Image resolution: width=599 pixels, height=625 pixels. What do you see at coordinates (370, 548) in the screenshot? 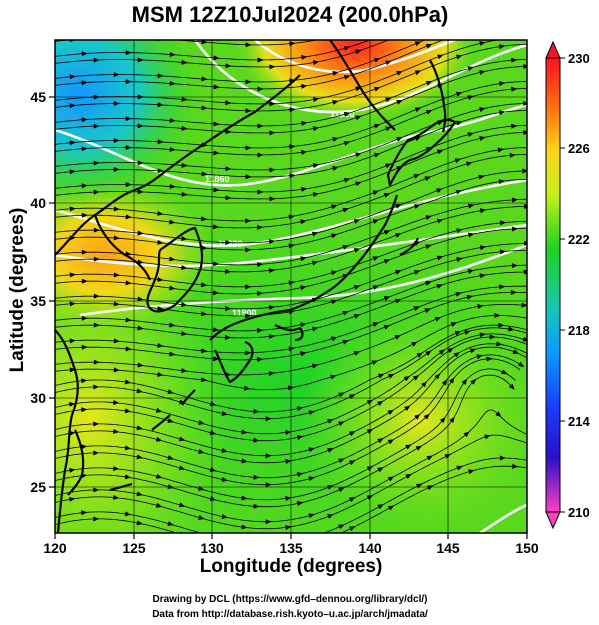
I see `x-tick-label: 140` at bounding box center [370, 548].